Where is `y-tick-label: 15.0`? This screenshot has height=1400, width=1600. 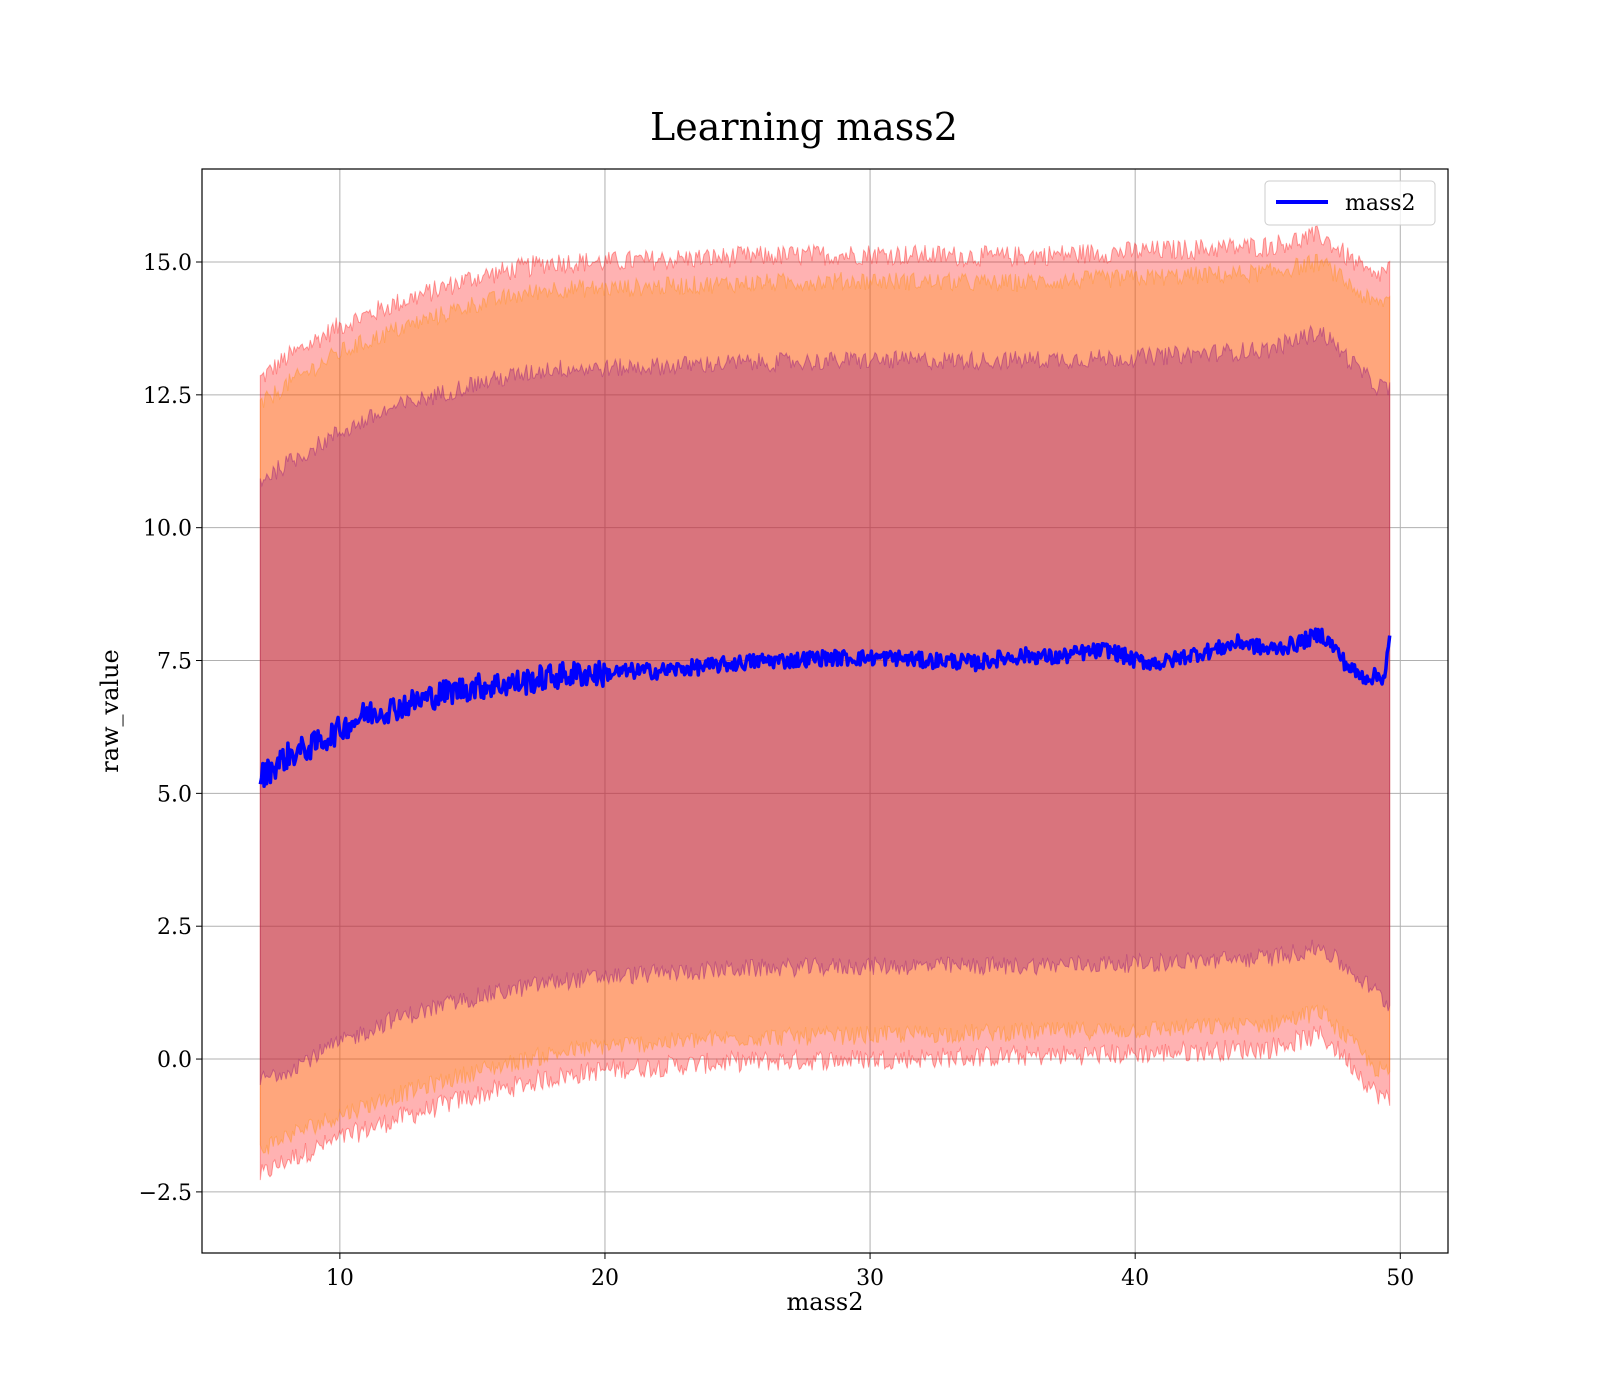 y-tick-label: 15.0 is located at coordinates (167, 263).